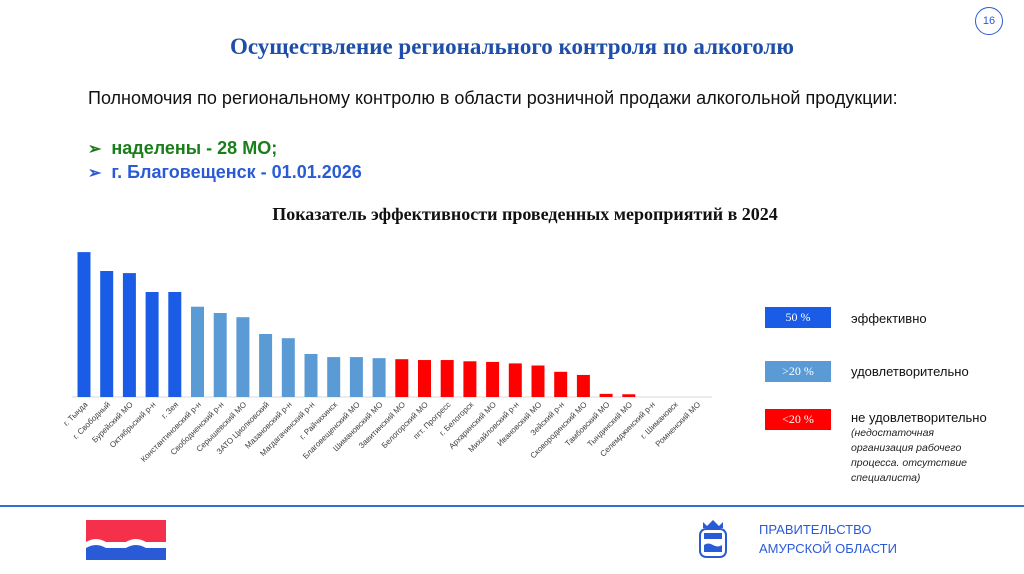 The width and height of the screenshot is (1024, 574). Describe the element at coordinates (910, 371) in the screenshot. I see `legend-label-satisfactory: удовлетворительно` at that location.